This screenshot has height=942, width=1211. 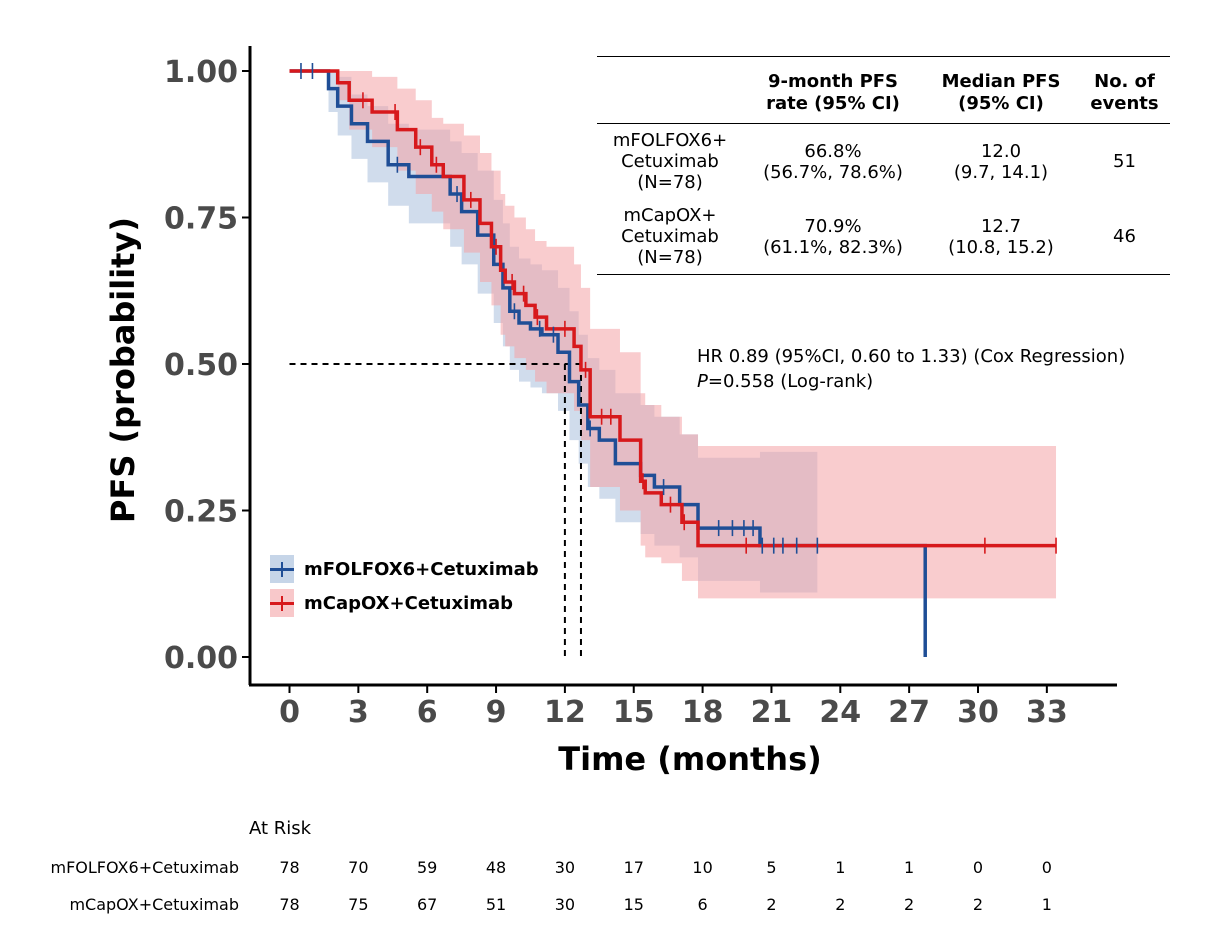 What do you see at coordinates (289, 712) in the screenshot?
I see `x-tick-label: 0` at bounding box center [289, 712].